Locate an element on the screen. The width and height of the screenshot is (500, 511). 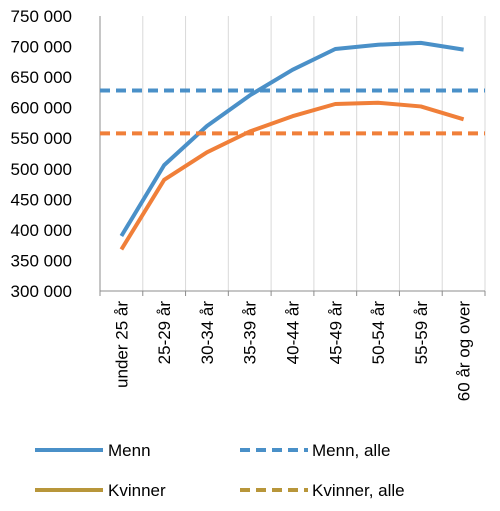
y-tick-label: 400 000 is located at coordinates (41, 230).